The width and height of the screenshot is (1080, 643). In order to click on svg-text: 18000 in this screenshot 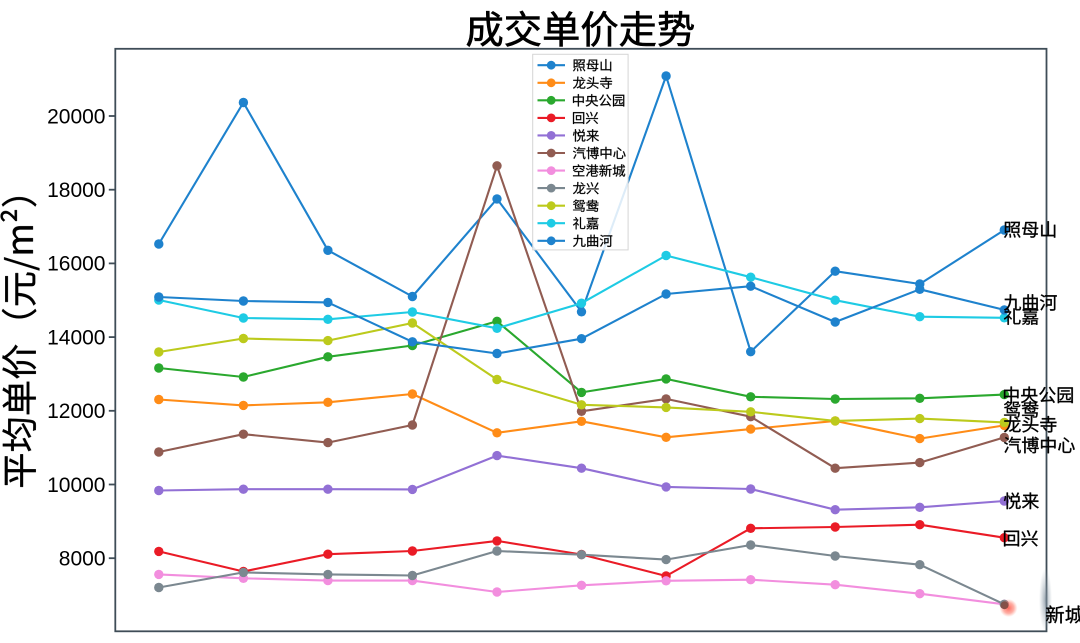, I will do `click(76, 190)`.